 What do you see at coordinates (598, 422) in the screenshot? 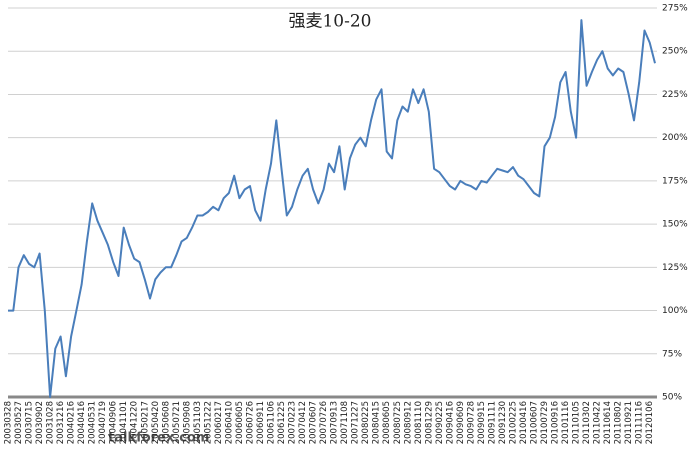
I see `x-tick-label: 20110422` at bounding box center [598, 422].